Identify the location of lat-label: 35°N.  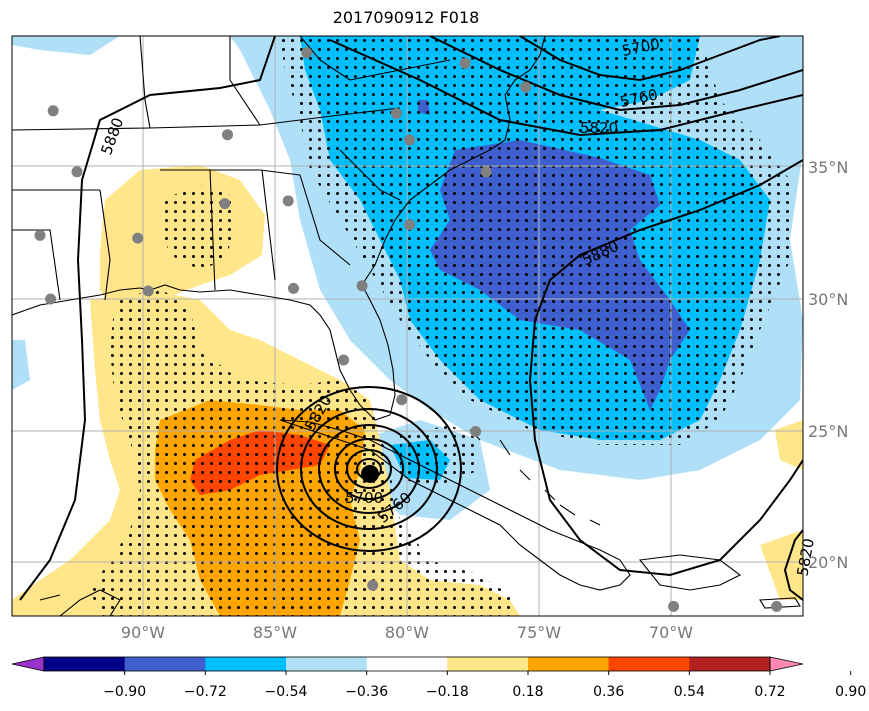
(828, 167).